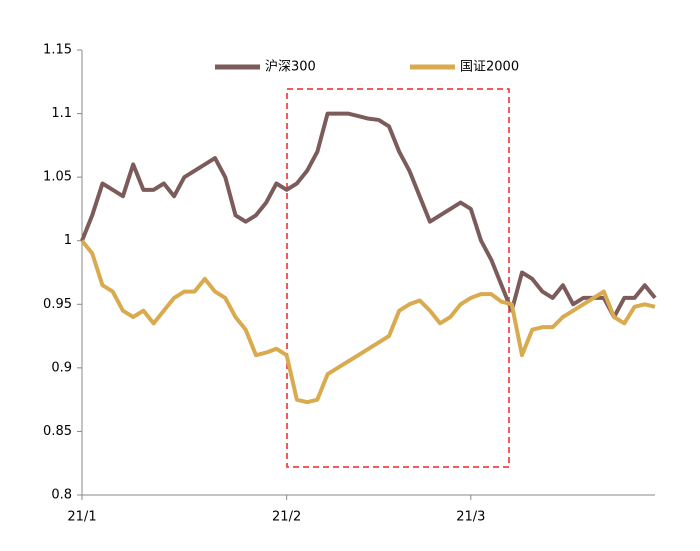 The height and width of the screenshot is (551, 700). What do you see at coordinates (290, 67) in the screenshot?
I see `legend-label: 沪深300` at bounding box center [290, 67].